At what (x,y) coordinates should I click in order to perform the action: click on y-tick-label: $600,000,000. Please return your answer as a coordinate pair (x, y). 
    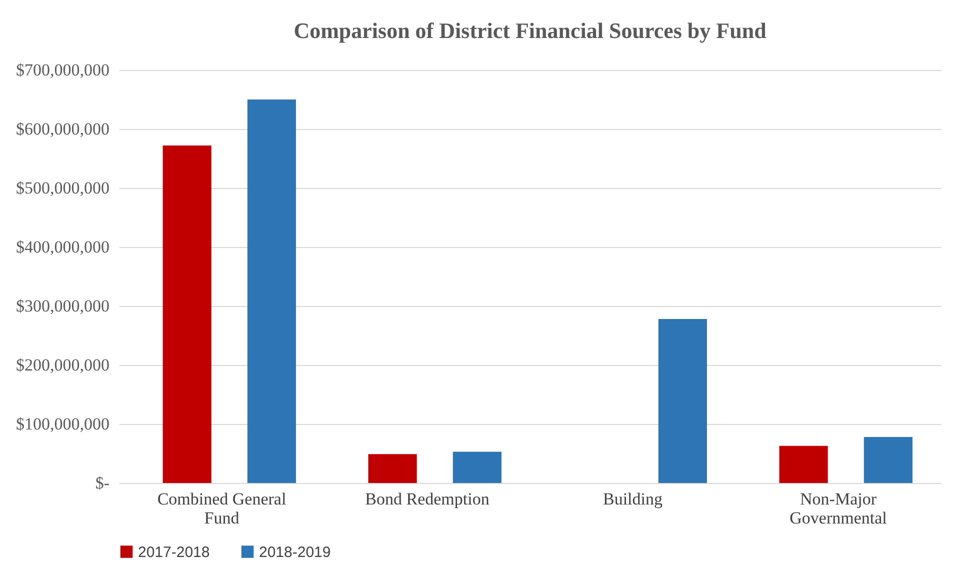
    Looking at the image, I should click on (63, 129).